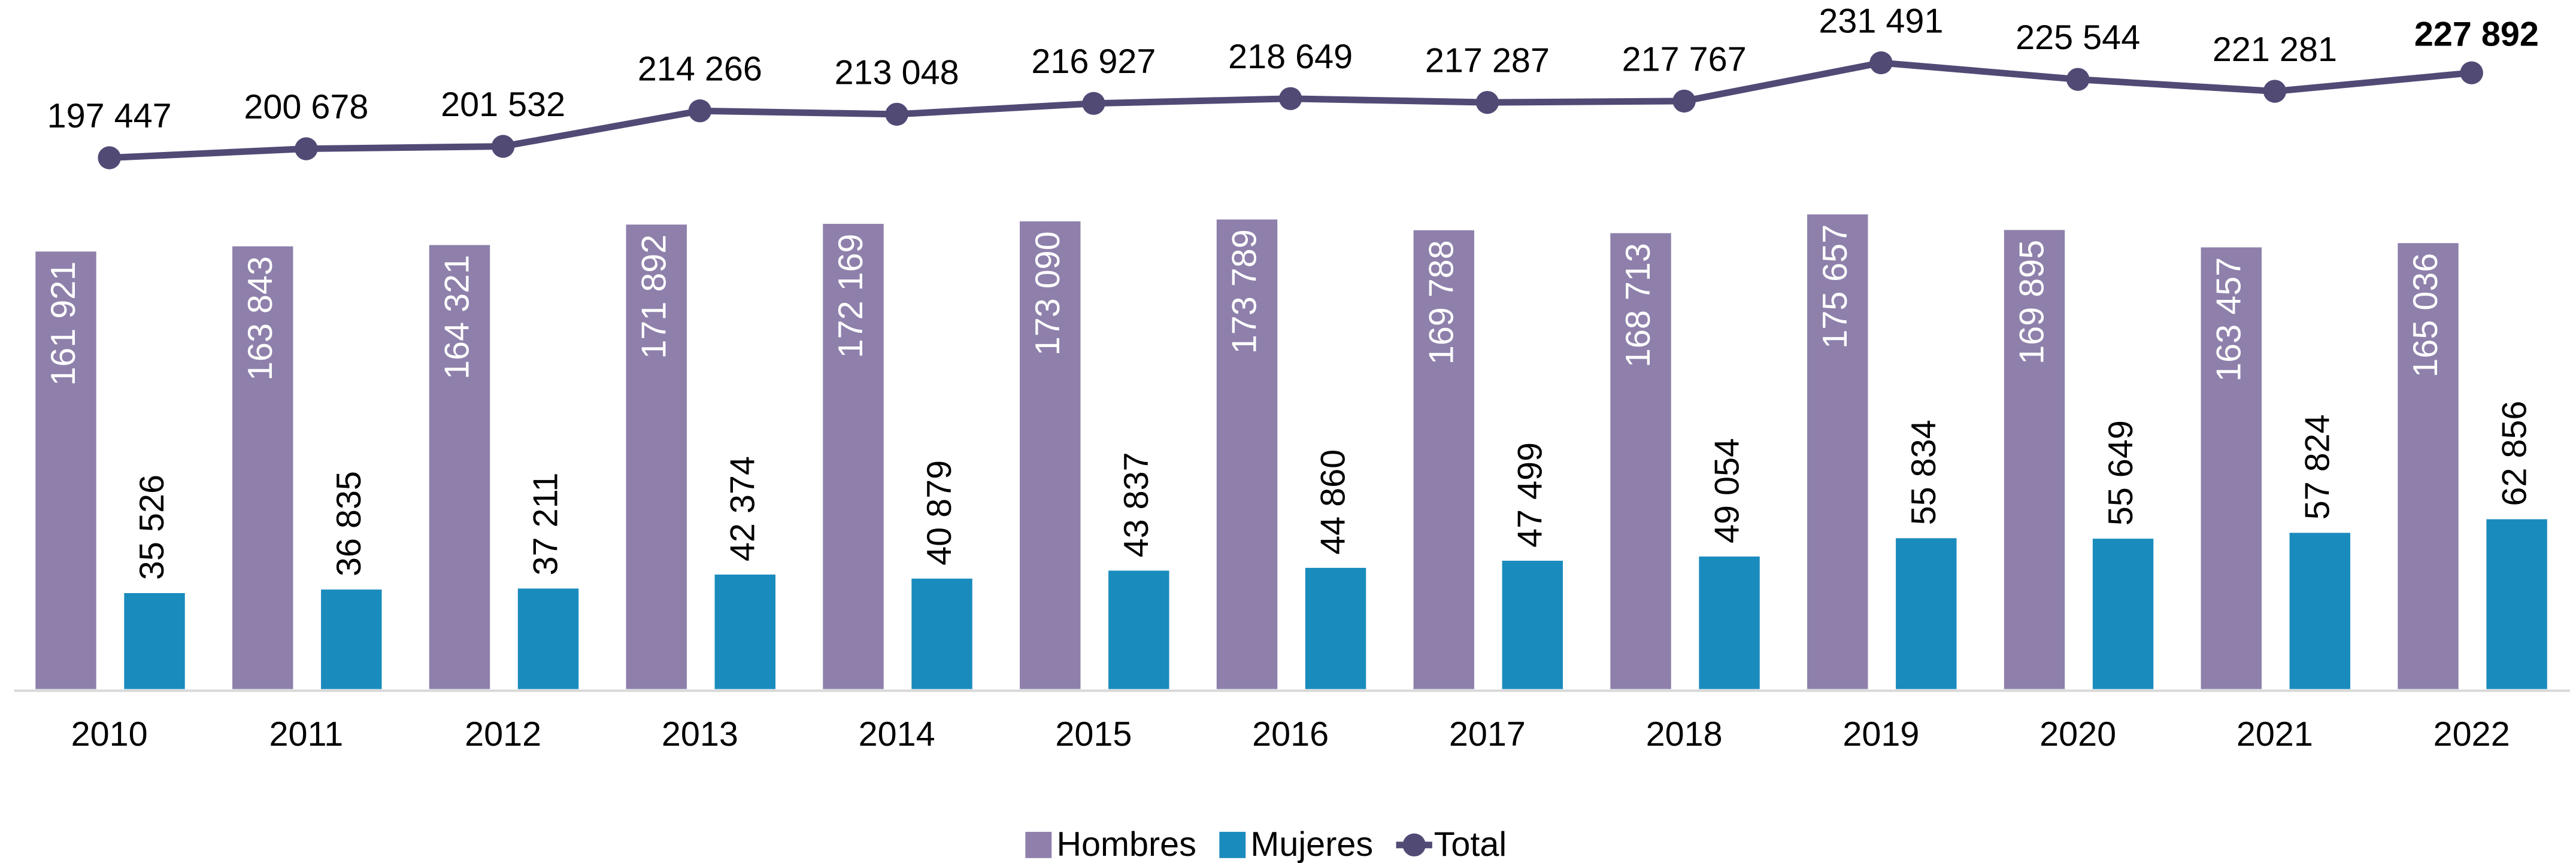 The image size is (2576, 863). What do you see at coordinates (851, 295) in the screenshot?
I see `bar-value-label: 172 169` at bounding box center [851, 295].